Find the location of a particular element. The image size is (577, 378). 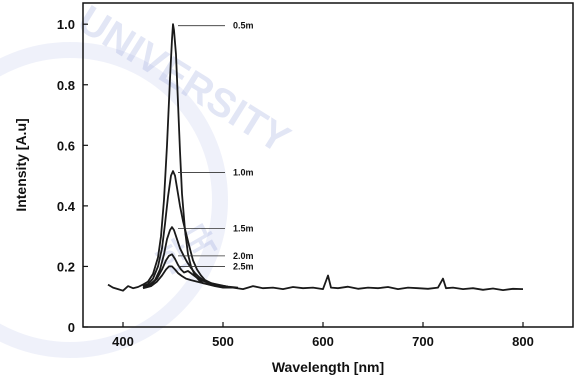

series-line-2.5m is located at coordinates (187, 277).